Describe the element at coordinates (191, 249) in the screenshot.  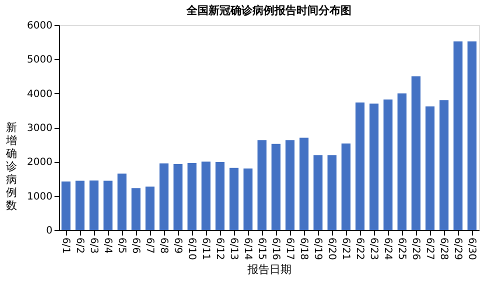
I see `x-tick-label: 6/10` at that location.